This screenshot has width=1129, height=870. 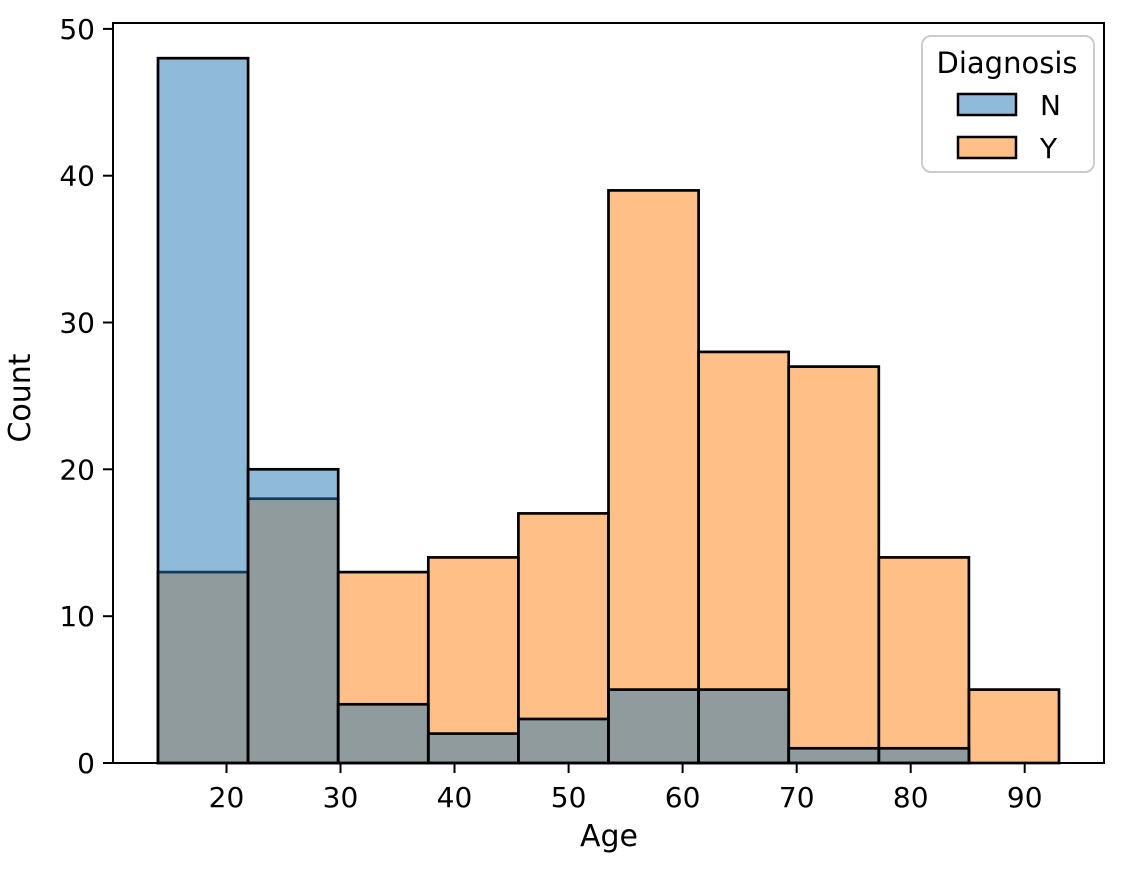 I want to click on legend-entry-n: N, so click(x=1008, y=105).